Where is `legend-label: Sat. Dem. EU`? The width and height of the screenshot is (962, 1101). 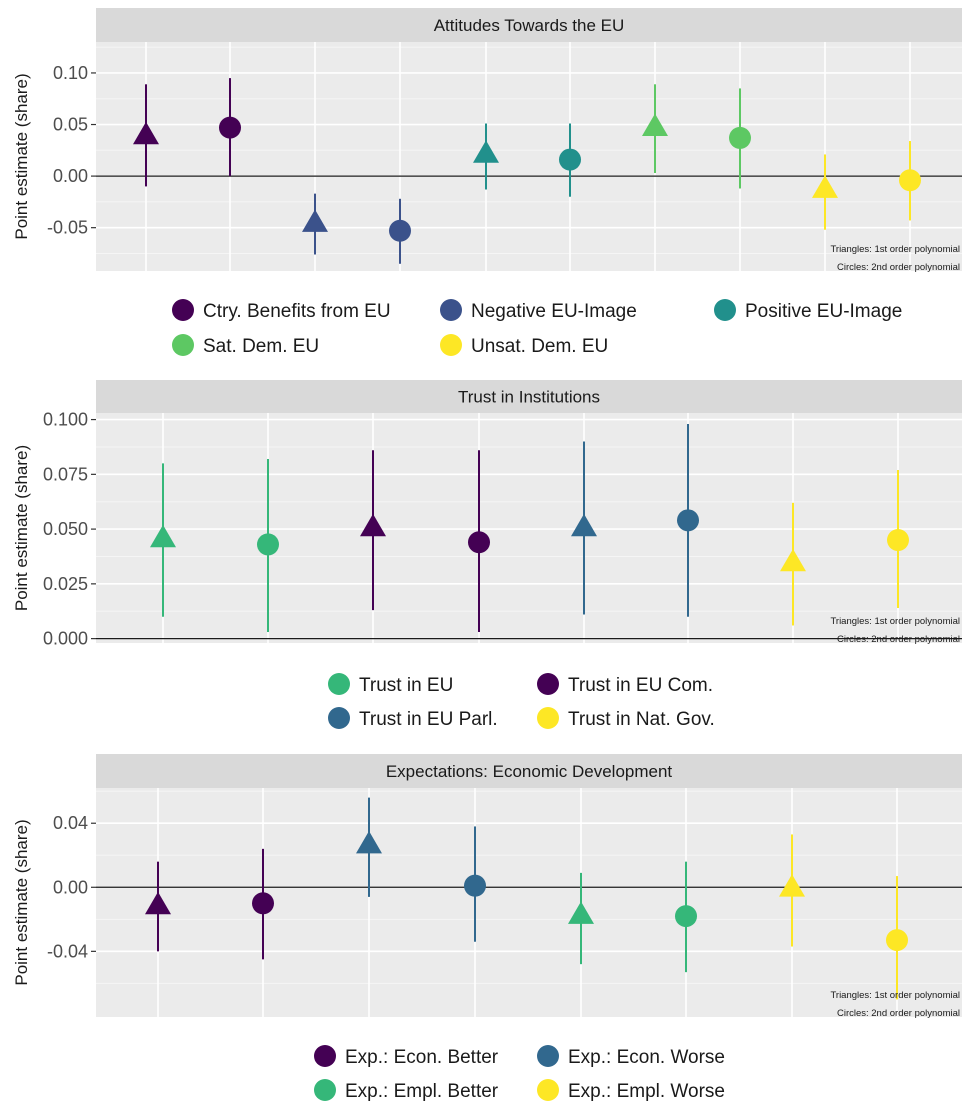
legend-label: Sat. Dem. EU is located at coordinates (261, 346).